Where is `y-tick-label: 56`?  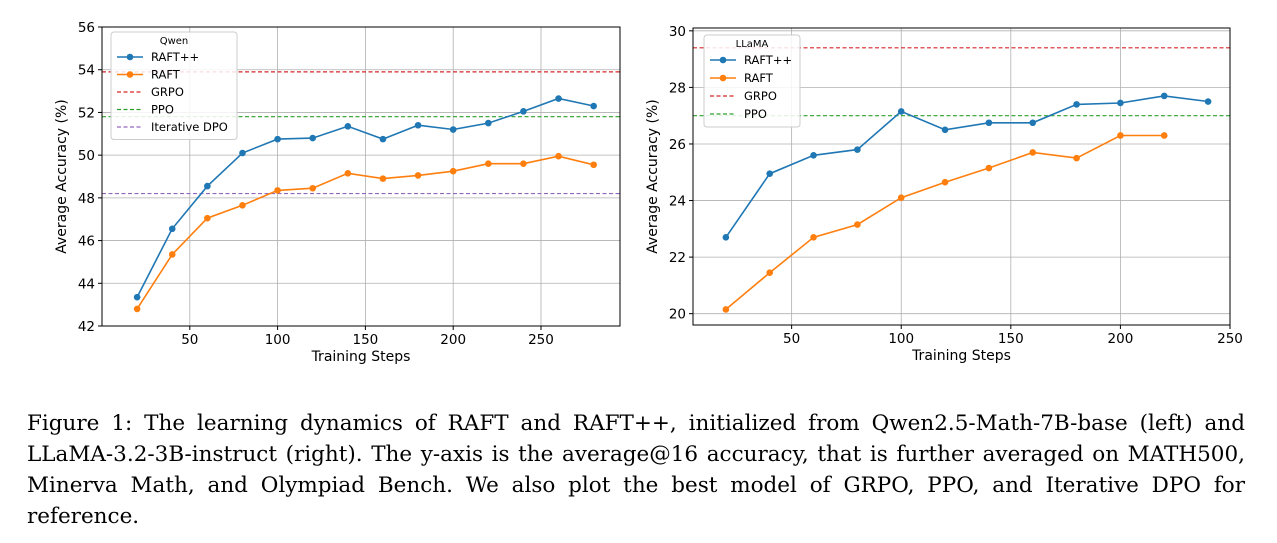 y-tick-label: 56 is located at coordinates (86, 28).